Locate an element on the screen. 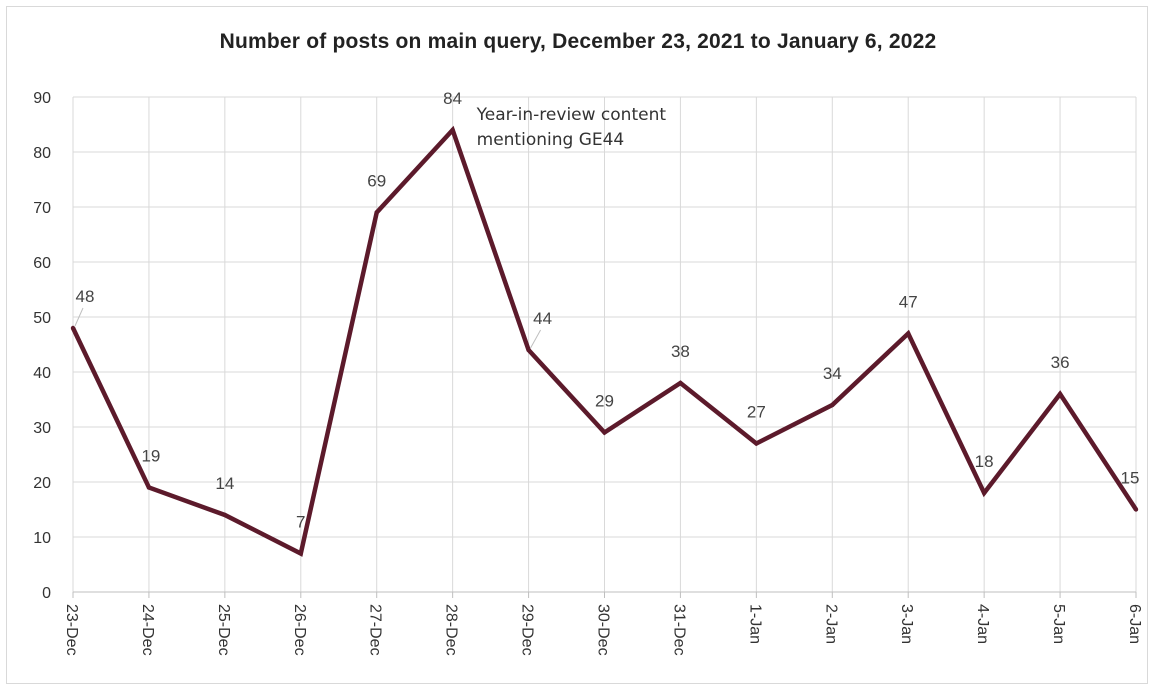 Image resolution: width=1156 pixels, height=690 pixels. annotation-text: mentioning GE44 is located at coordinates (551, 140).